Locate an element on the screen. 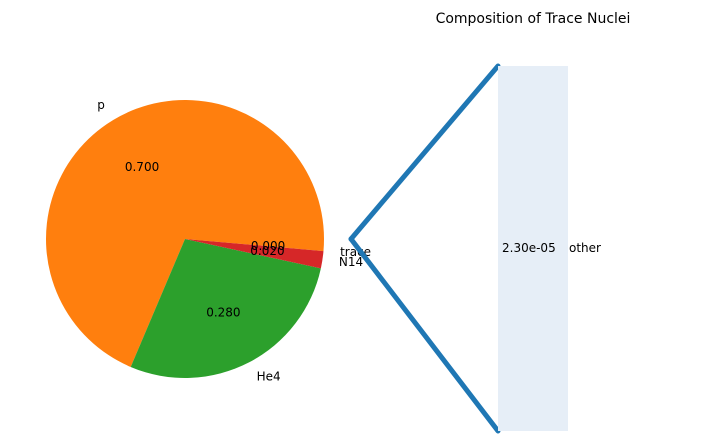 Image resolution: width=717 pixels, height=447 pixels. pie-category-label-he4: He4 is located at coordinates (269, 377).